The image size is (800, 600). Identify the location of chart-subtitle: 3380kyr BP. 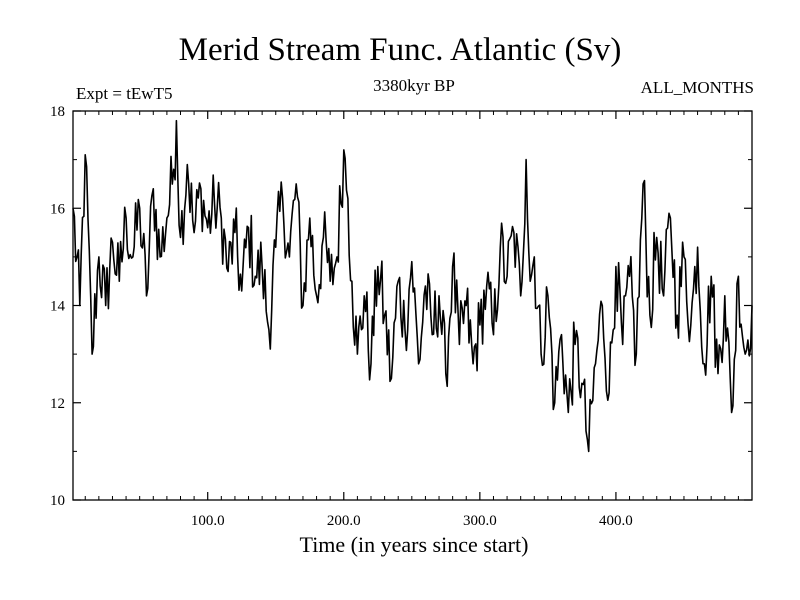
(414, 85).